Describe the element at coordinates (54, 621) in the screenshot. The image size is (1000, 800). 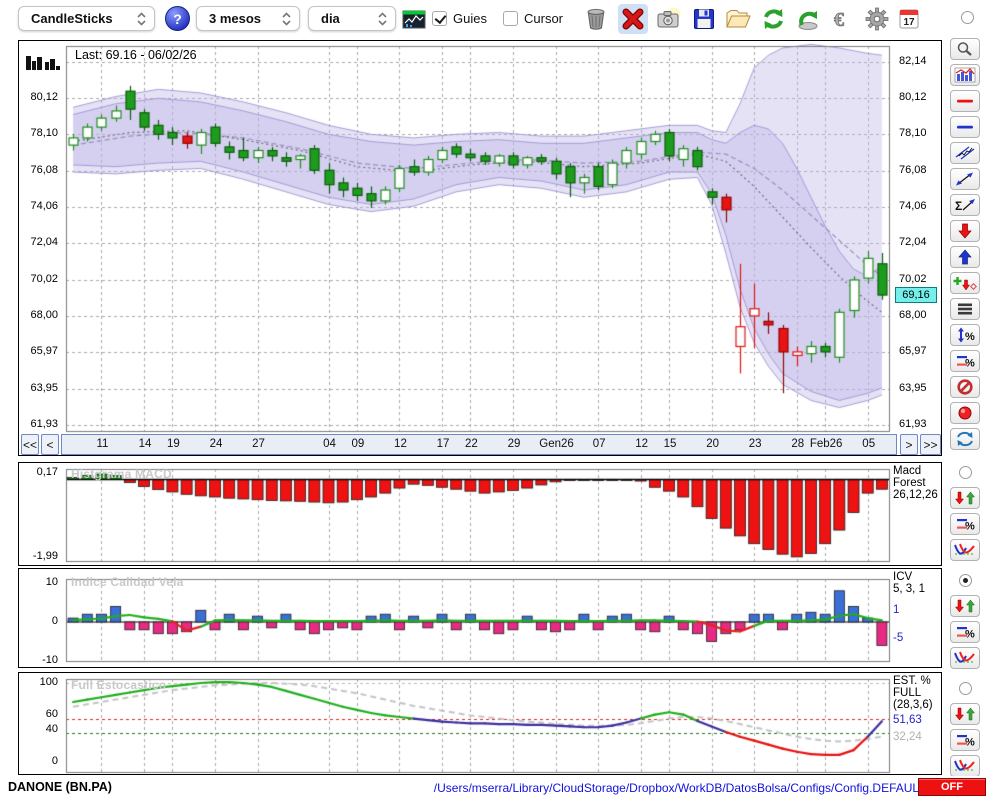
I see `axis-tick-label: 0` at that location.